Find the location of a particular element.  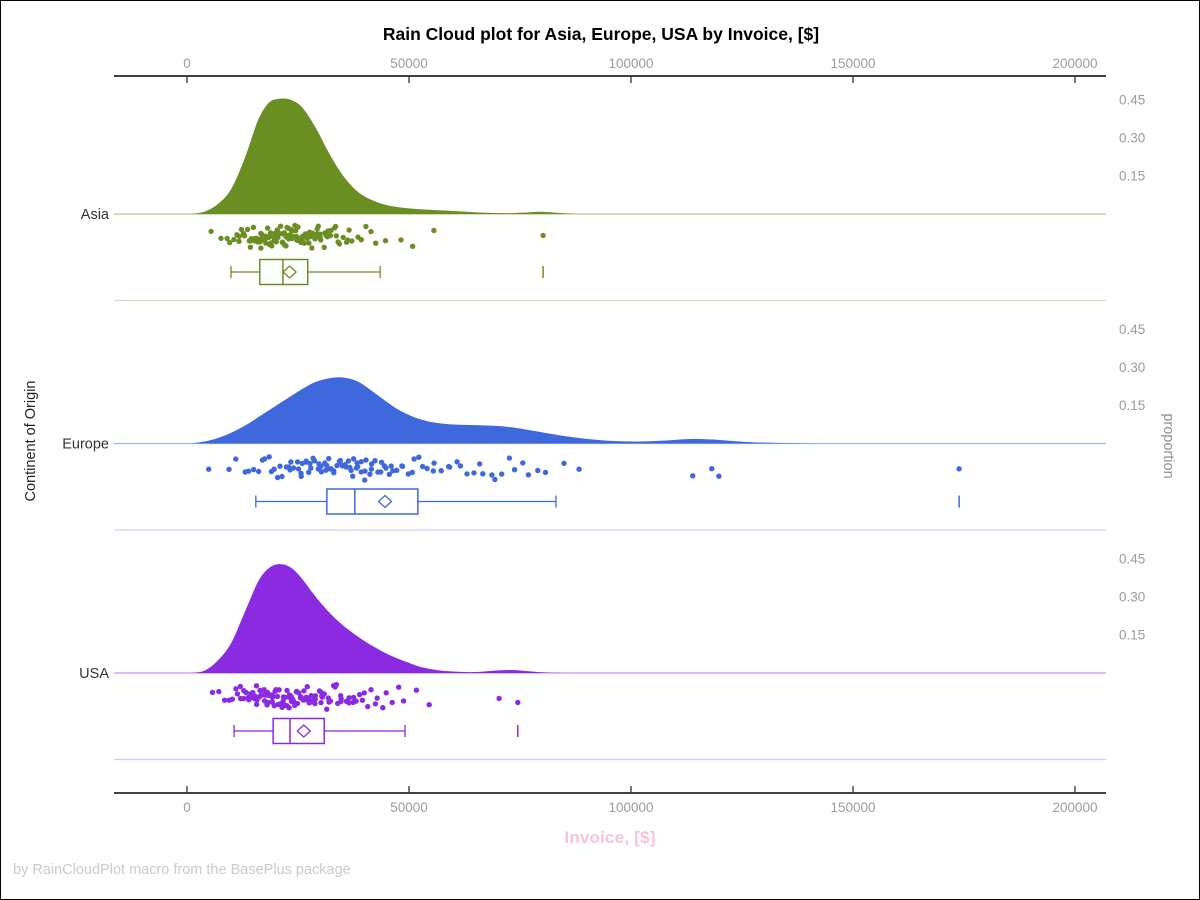

x-axis-label: Invoice, [$] is located at coordinates (610, 837).